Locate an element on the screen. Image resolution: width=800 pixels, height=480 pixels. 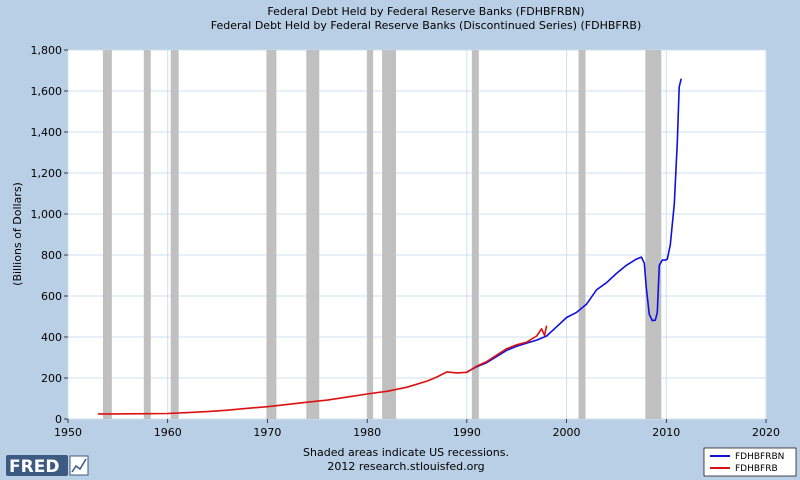
legend-entry-fdhbfrbn: FDHBFRBN is located at coordinates (759, 457).